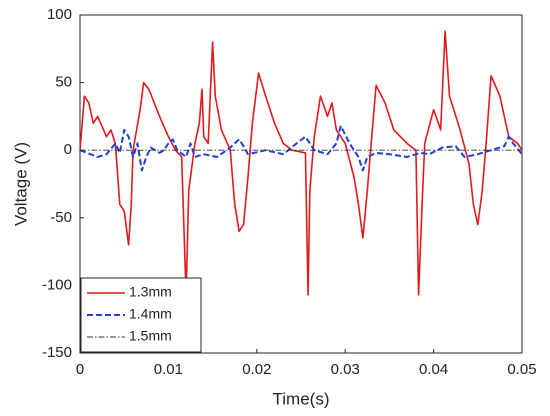 The height and width of the screenshot is (416, 550). What do you see at coordinates (68, 149) in the screenshot?
I see `y-tick-label: 0` at bounding box center [68, 149].